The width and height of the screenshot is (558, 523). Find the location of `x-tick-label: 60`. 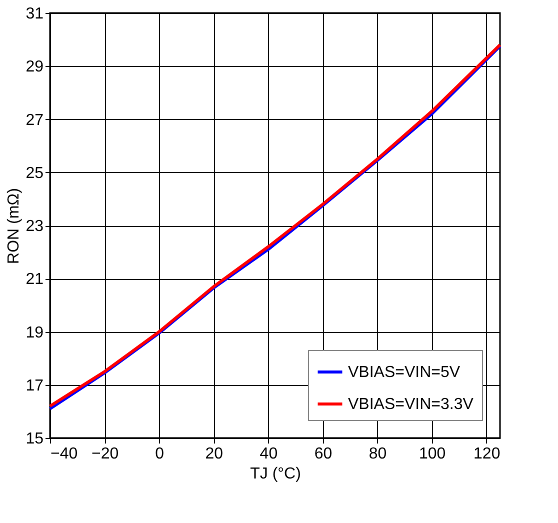

x-tick-label: 60 is located at coordinates (323, 454).